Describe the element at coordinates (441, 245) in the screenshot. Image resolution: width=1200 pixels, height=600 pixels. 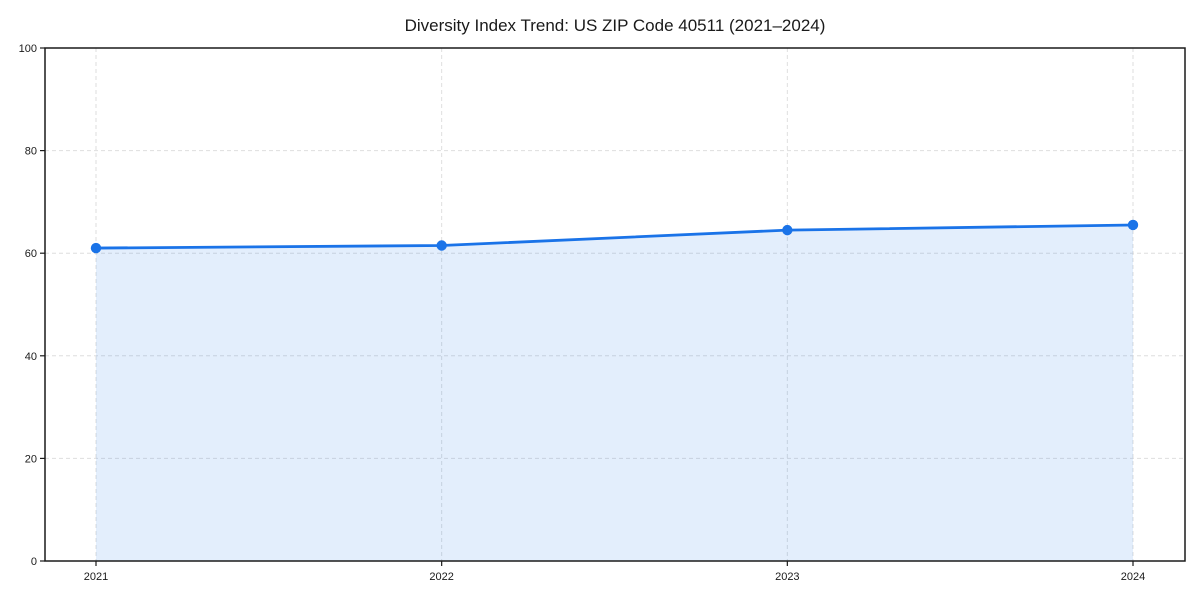
I see `data-point-2022` at that location.